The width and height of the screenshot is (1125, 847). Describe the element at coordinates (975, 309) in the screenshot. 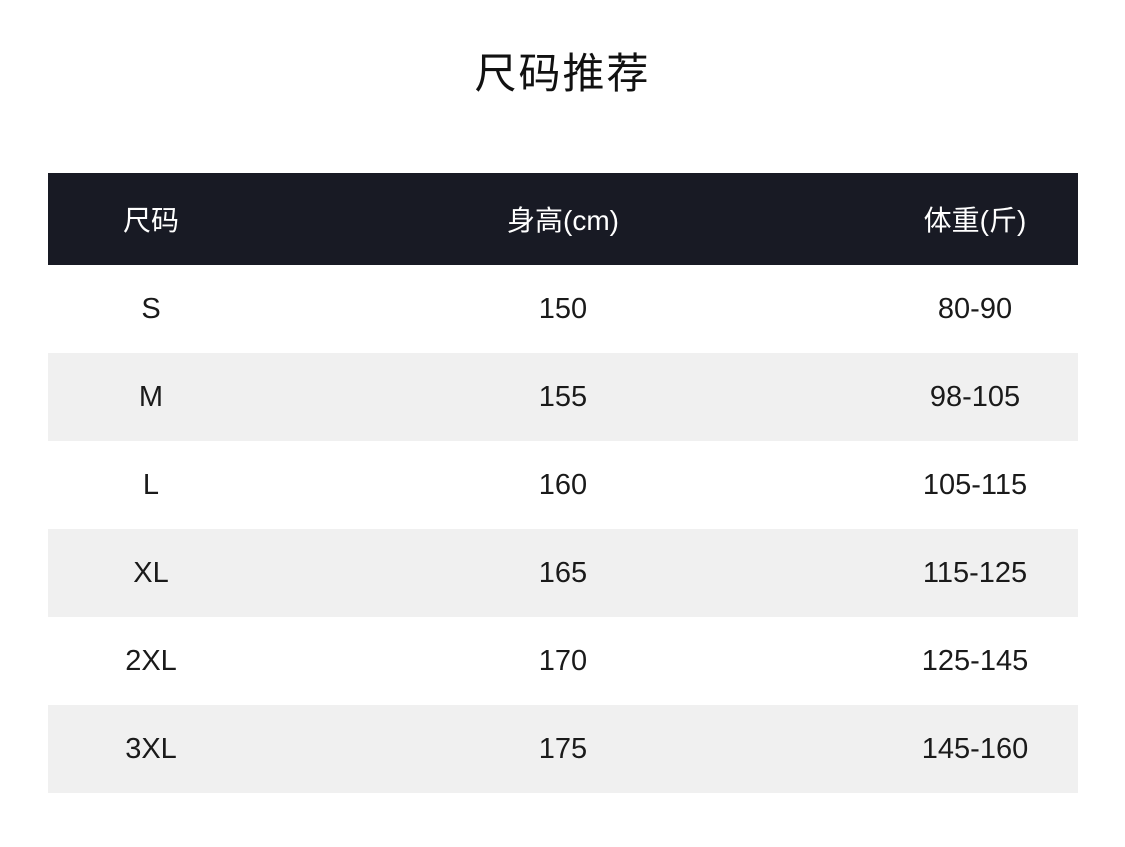

I see `cell-weight: 80-90` at that location.